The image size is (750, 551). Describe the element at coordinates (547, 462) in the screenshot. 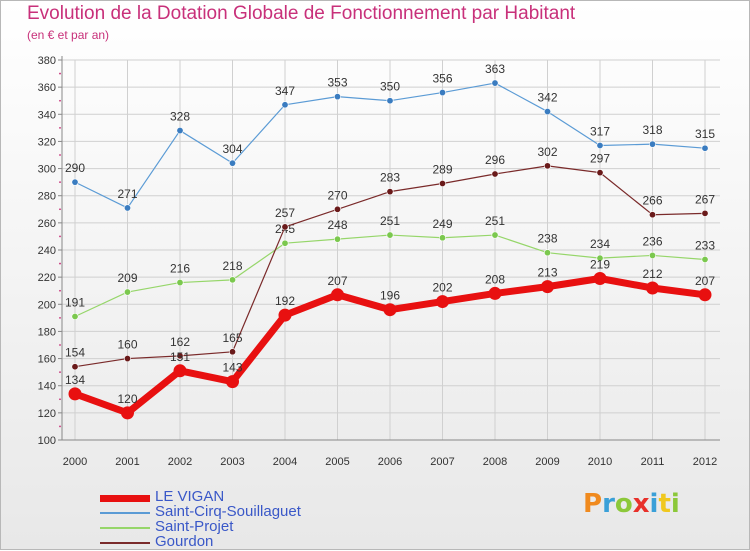

I see `x-tick-label: 2009` at that location.